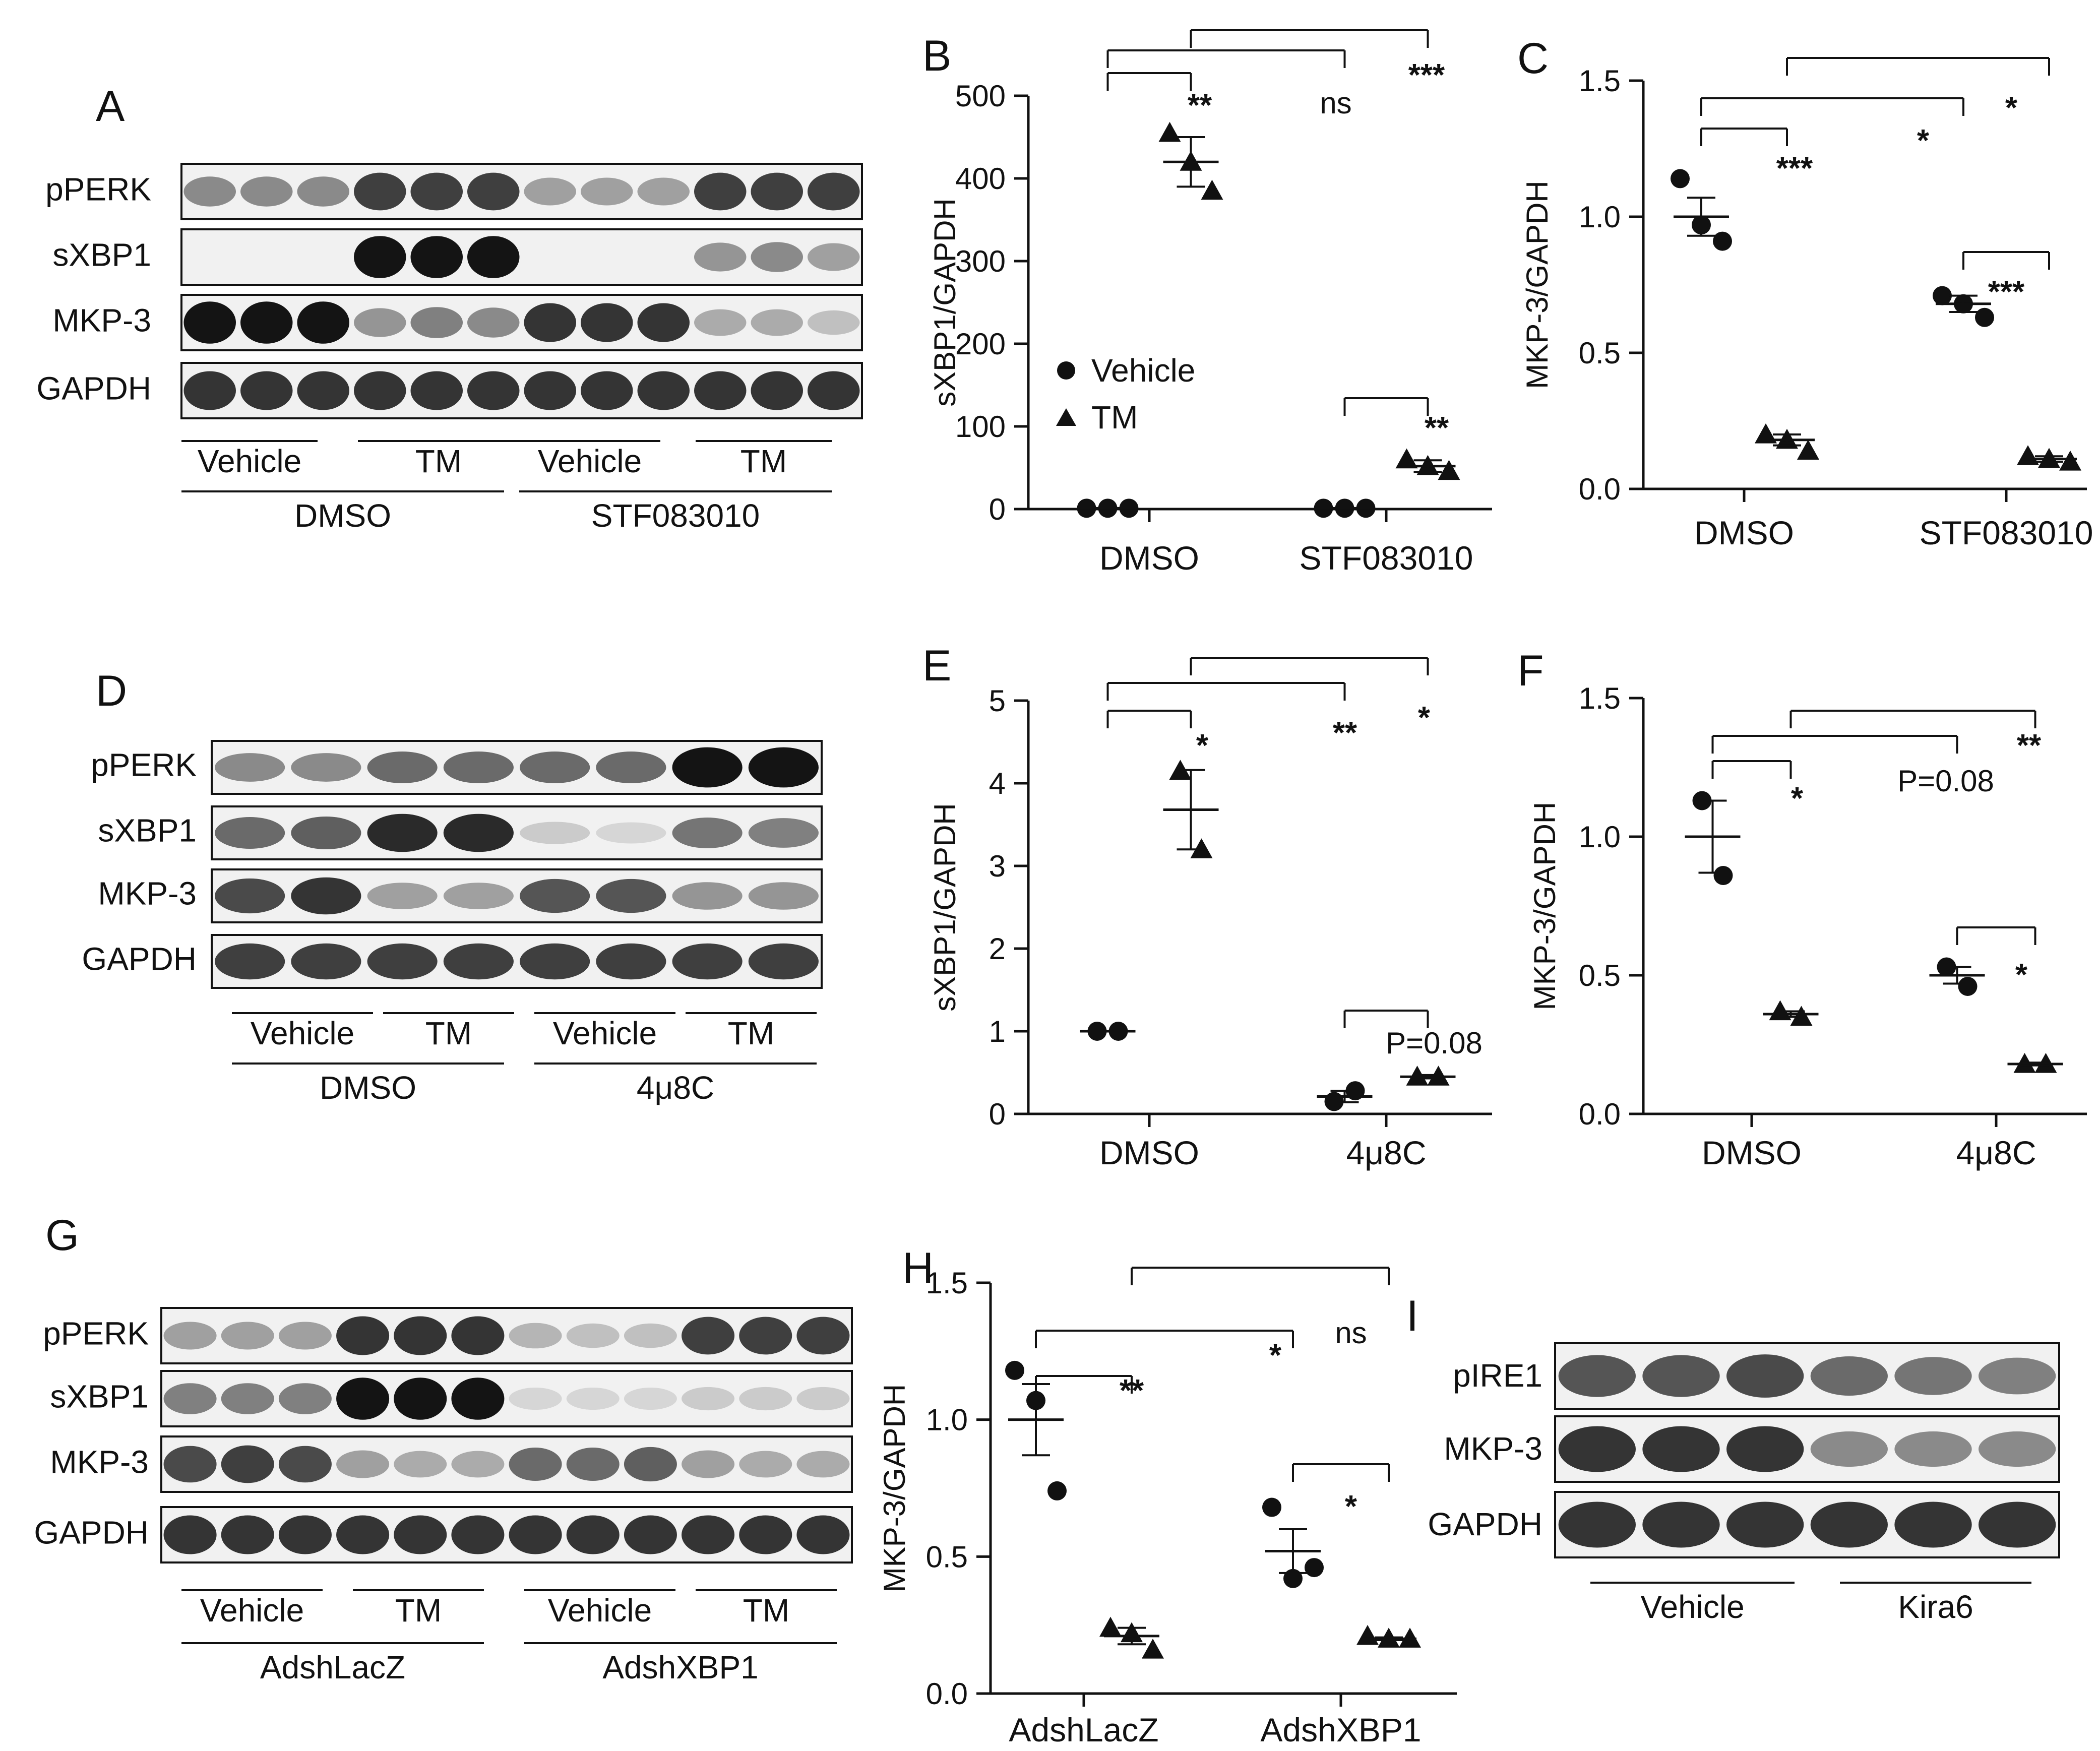  I want to click on legend-label: TM, so click(1114, 417).